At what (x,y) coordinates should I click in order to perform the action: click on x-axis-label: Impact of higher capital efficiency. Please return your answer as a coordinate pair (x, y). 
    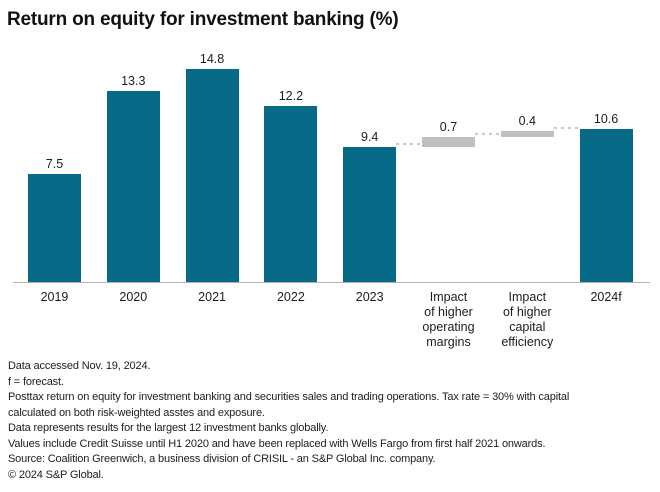
    Looking at the image, I should click on (527, 320).